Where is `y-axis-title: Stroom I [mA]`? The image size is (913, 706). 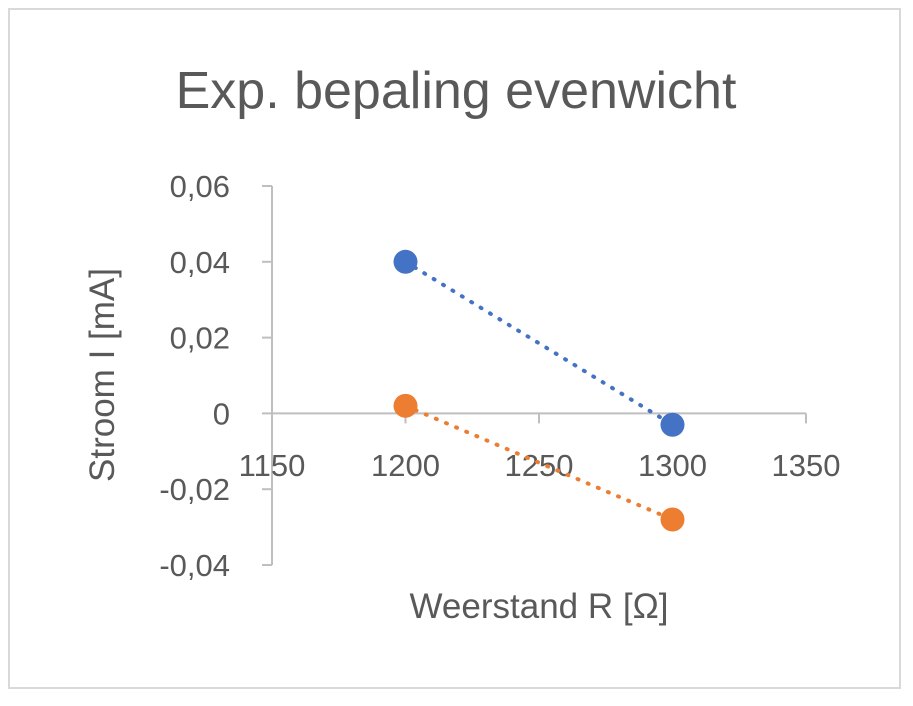 y-axis-title: Stroom I [mA] is located at coordinates (102, 375).